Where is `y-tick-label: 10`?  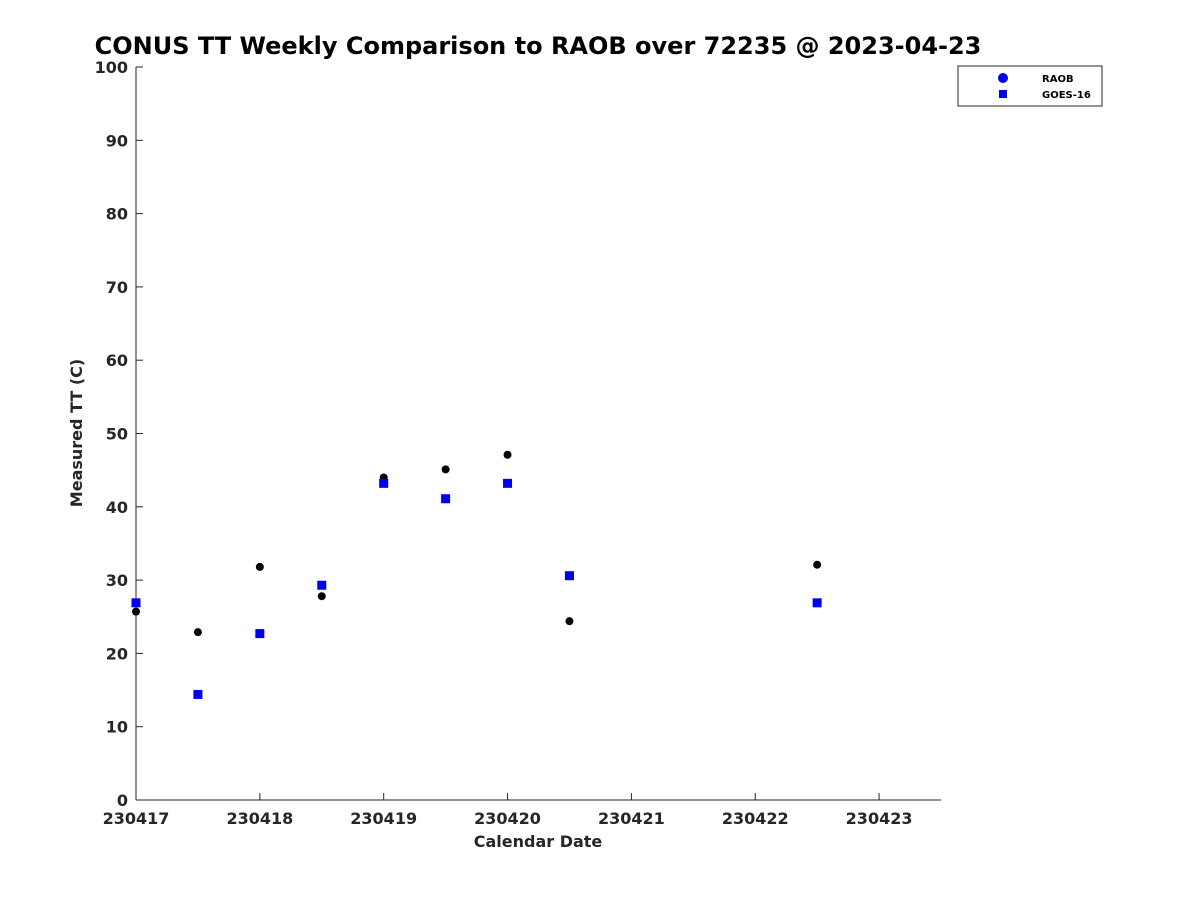 y-tick-label: 10 is located at coordinates (117, 727).